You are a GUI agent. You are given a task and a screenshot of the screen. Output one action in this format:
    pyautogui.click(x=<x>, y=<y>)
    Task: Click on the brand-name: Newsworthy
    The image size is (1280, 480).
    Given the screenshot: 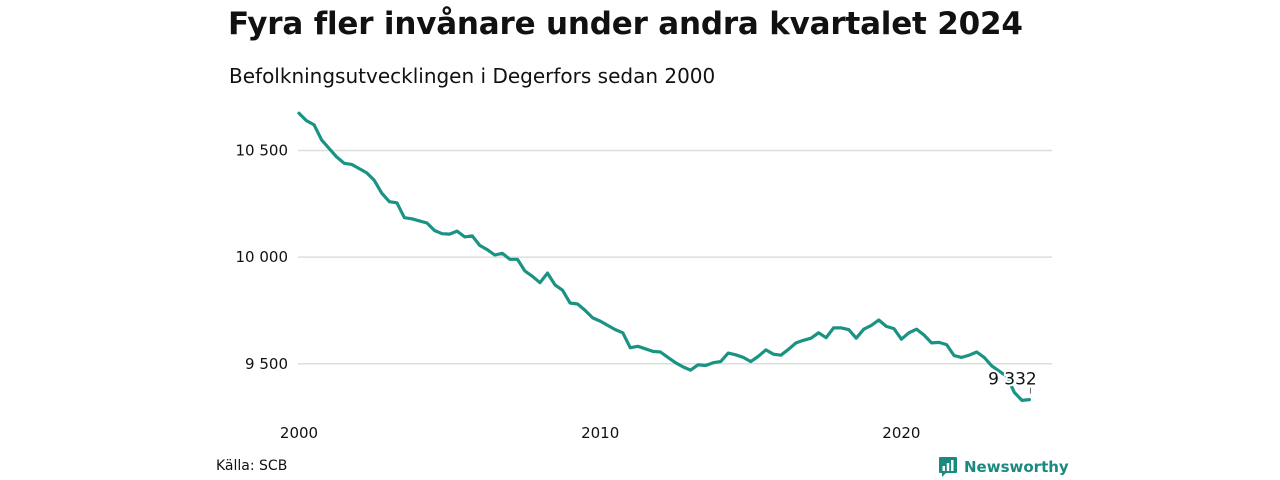 What is the action you would take?
    pyautogui.click(x=1016, y=467)
    